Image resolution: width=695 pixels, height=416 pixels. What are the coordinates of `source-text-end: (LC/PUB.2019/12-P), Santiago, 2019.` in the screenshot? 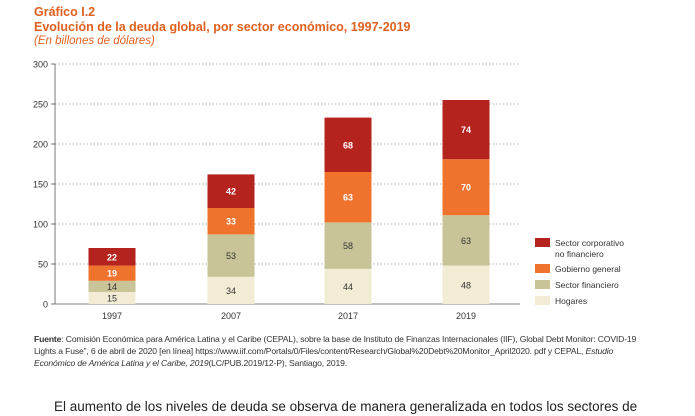 It's located at (277, 363).